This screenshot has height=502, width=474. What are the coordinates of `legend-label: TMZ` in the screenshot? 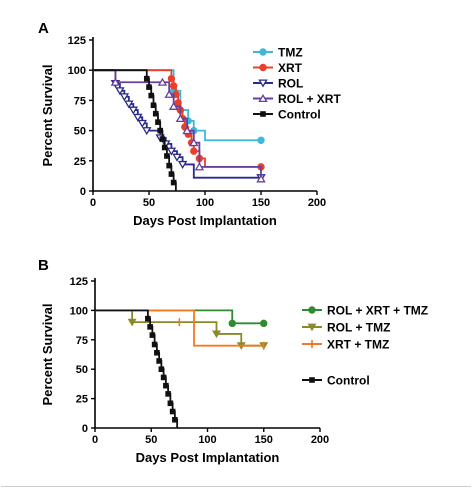 It's located at (290, 53).